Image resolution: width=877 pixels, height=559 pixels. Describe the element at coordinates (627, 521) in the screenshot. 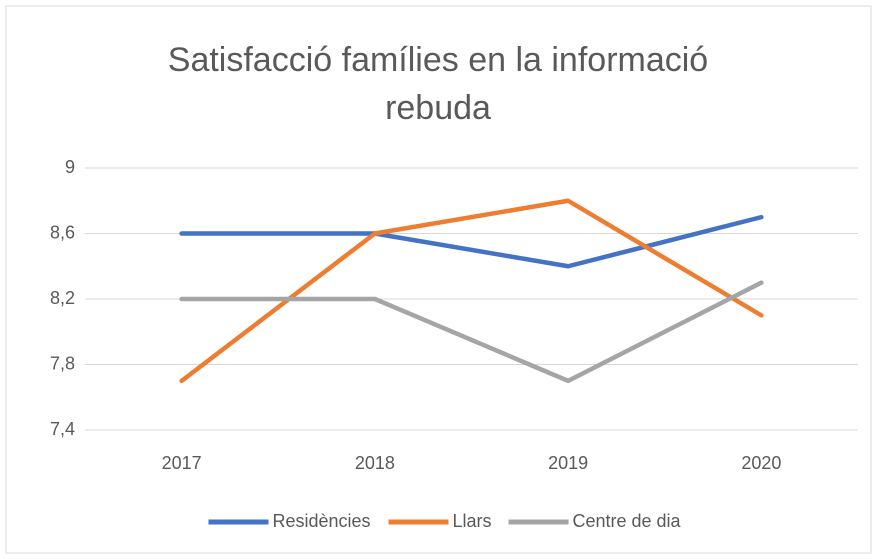

I see `legend-label: Centre de dia` at that location.